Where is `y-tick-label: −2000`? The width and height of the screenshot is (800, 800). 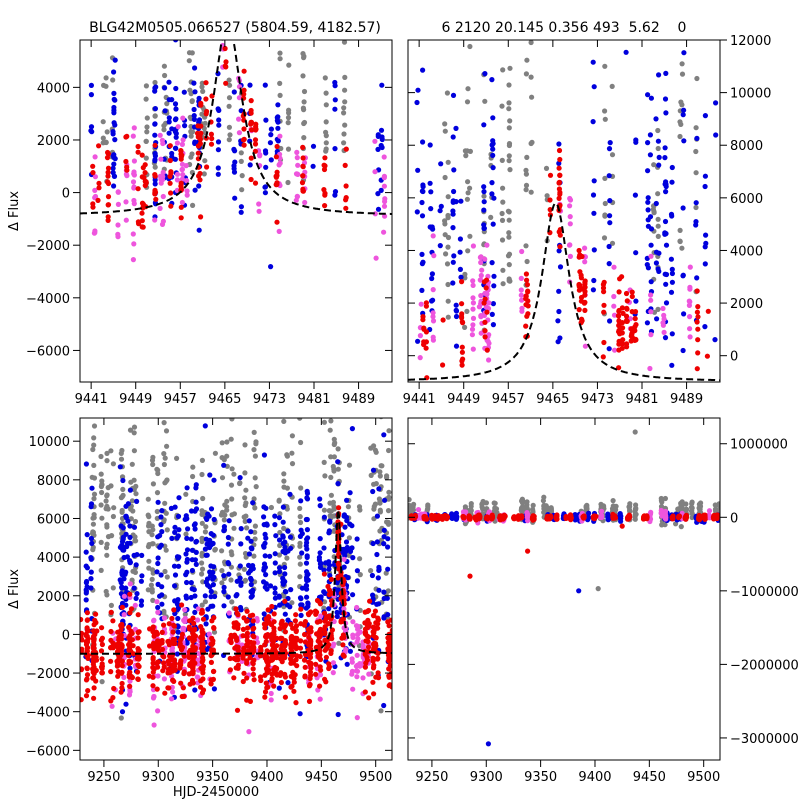 y-tick-label: −2000 is located at coordinates (48, 246).